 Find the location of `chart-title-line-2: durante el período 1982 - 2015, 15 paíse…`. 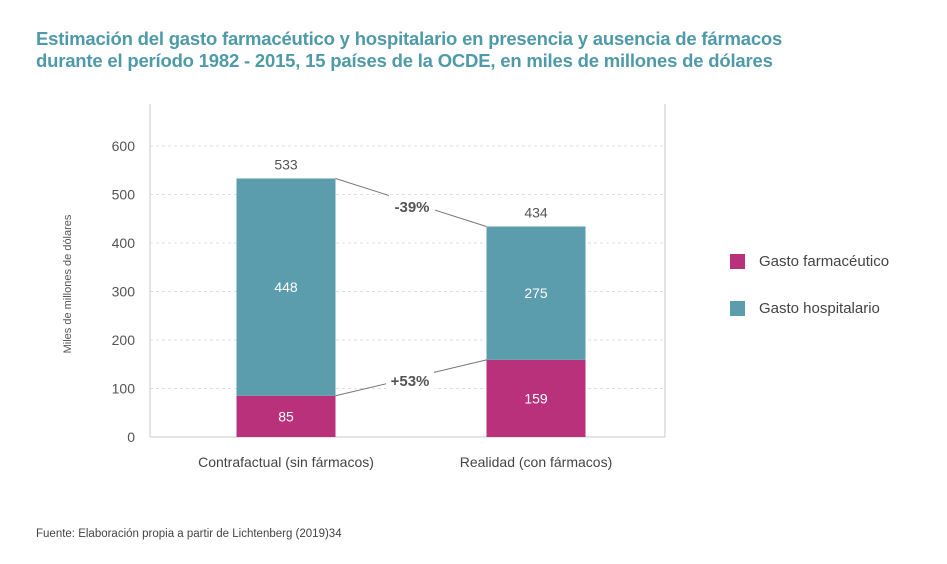

chart-title-line-2: durante el período 1982 - 2015, 15 paíse… is located at coordinates (404, 60).